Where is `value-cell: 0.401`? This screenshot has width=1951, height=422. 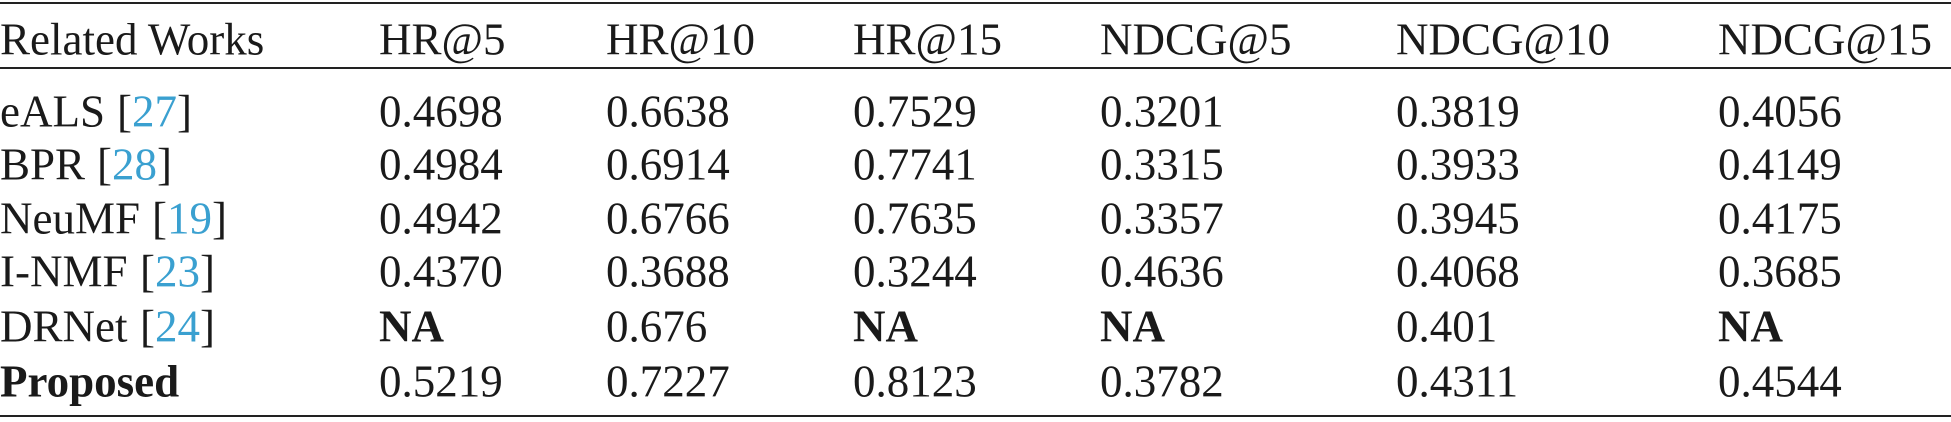
value-cell: 0.401 is located at coordinates (1447, 326).